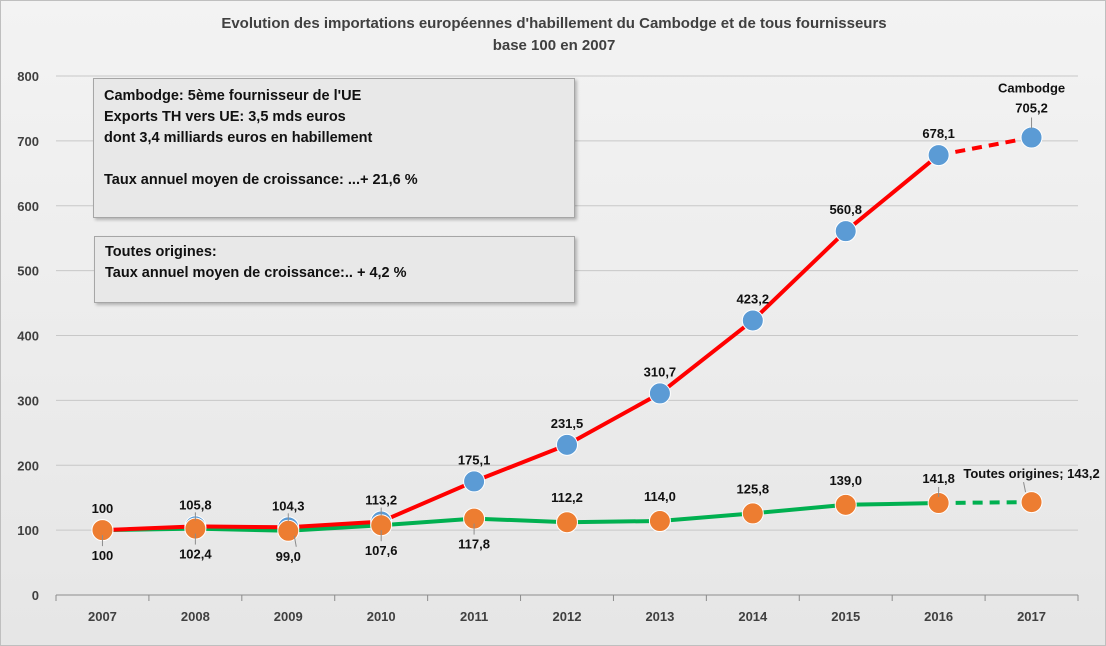  I want to click on data-label: 104,3, so click(288, 505).